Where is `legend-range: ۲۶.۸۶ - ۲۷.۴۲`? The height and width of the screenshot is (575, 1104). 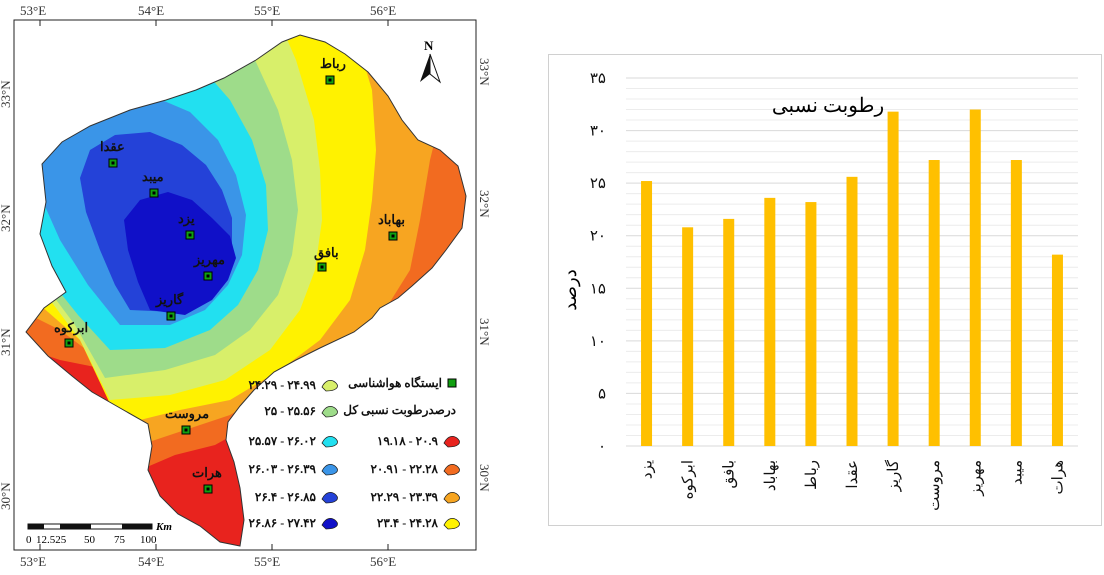
legend-range: ۲۶.۸۶ - ۲۷.۴۲ is located at coordinates (282, 523).